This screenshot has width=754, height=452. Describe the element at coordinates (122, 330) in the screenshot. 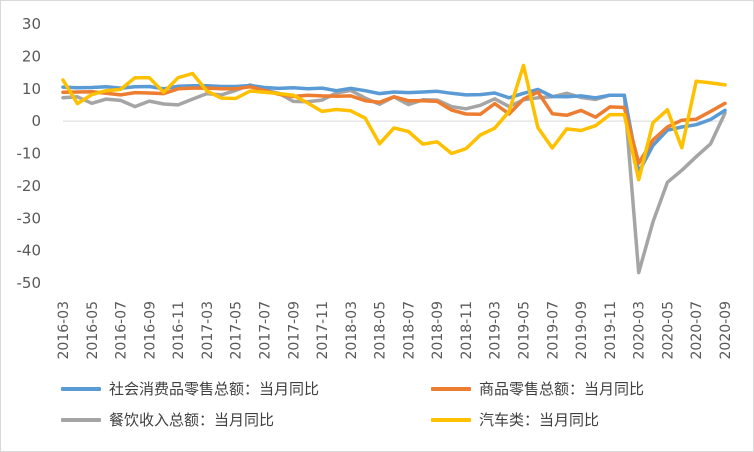

I see `x-tick-label: 2016-07` at that location.